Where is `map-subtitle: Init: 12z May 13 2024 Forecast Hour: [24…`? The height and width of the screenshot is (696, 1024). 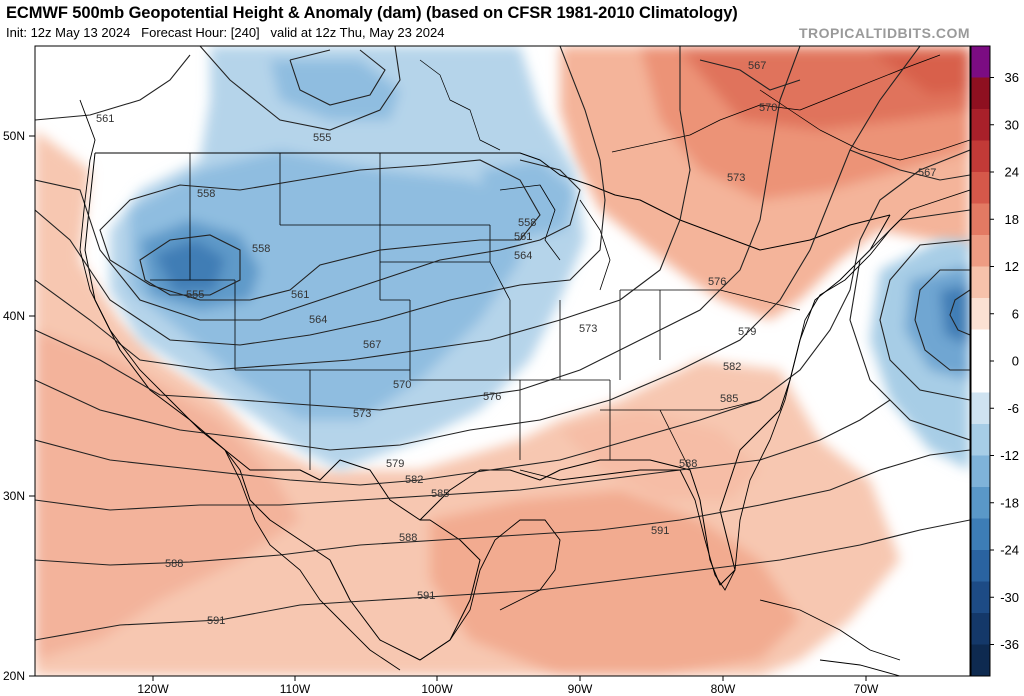 map-subtitle: Init: 12z May 13 2024 Forecast Hour: [24… is located at coordinates (225, 32).